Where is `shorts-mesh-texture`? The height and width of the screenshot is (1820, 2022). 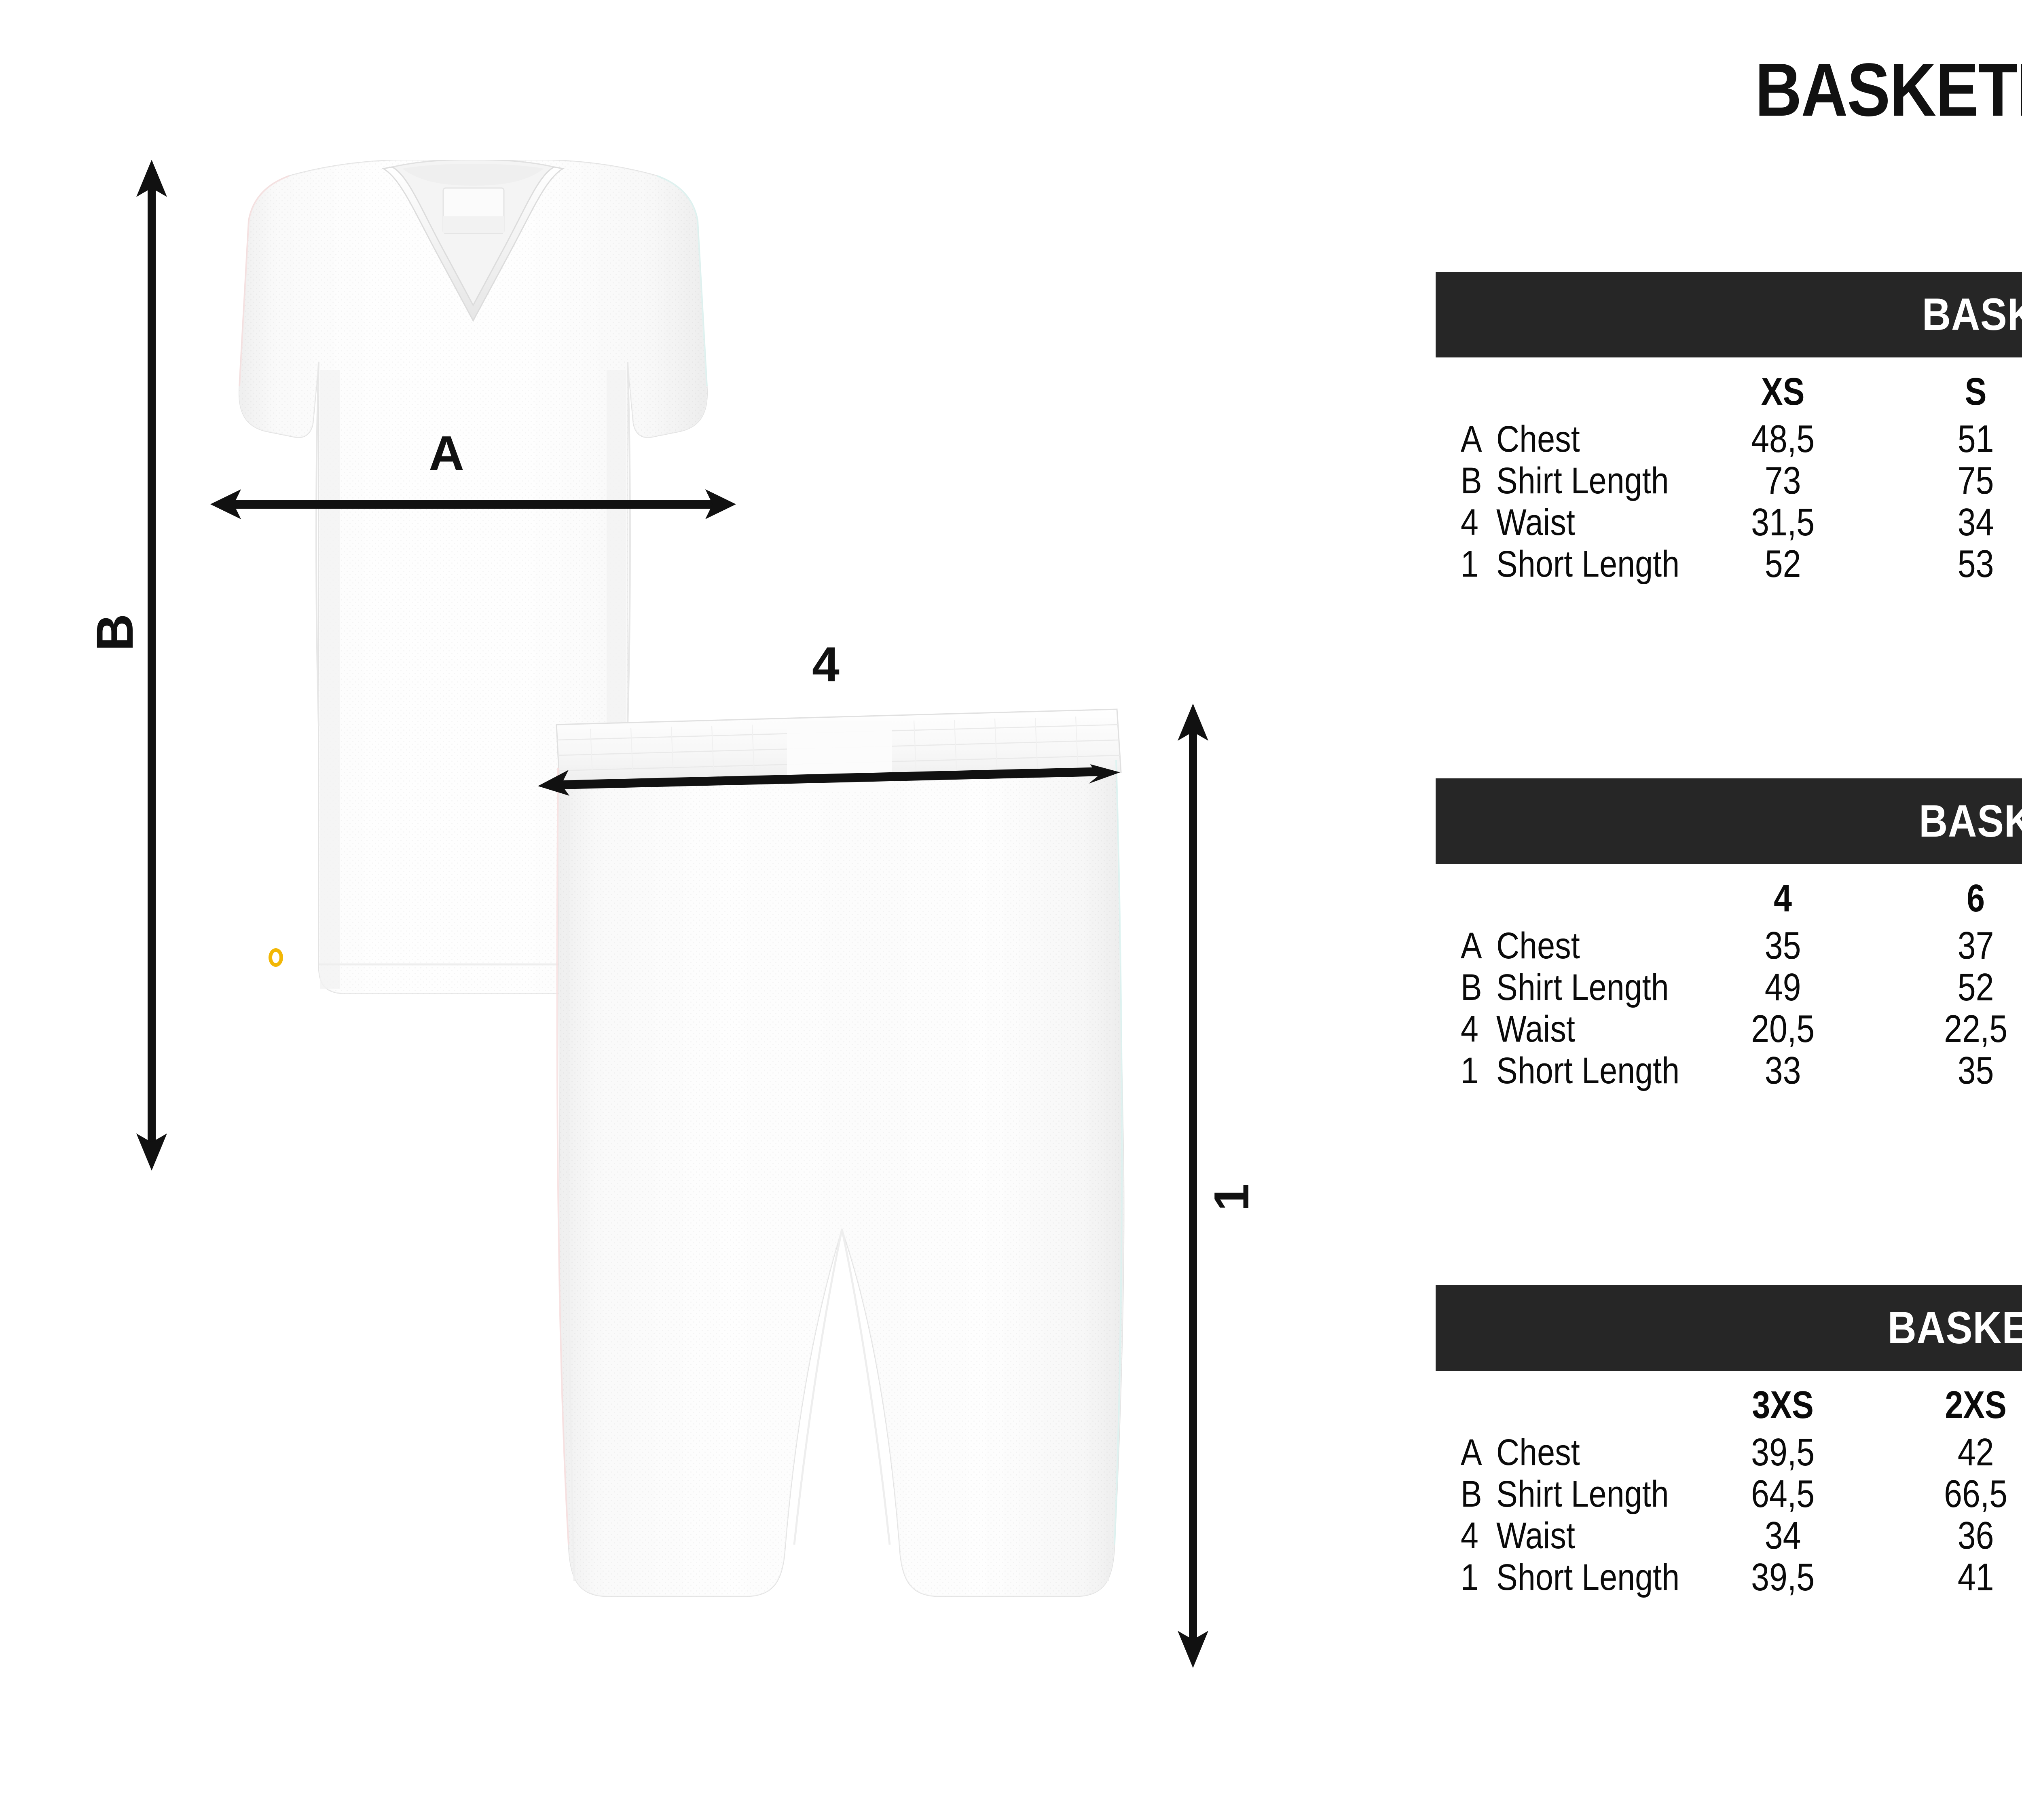
shorts-mesh-texture is located at coordinates (841, 1178).